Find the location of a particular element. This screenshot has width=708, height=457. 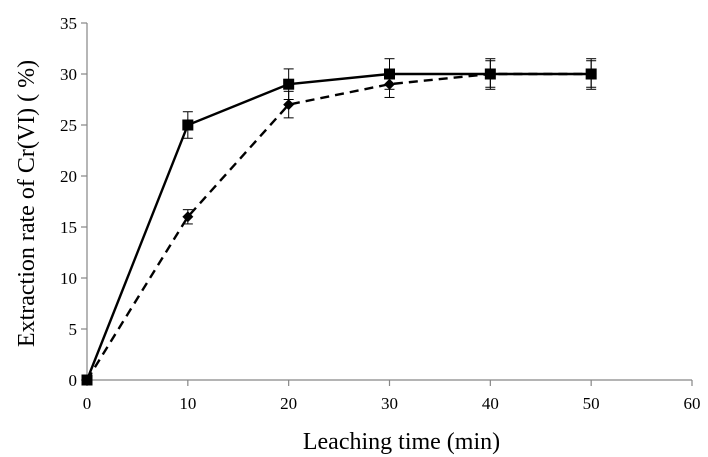

x-tick-label: 20 is located at coordinates (288, 403).